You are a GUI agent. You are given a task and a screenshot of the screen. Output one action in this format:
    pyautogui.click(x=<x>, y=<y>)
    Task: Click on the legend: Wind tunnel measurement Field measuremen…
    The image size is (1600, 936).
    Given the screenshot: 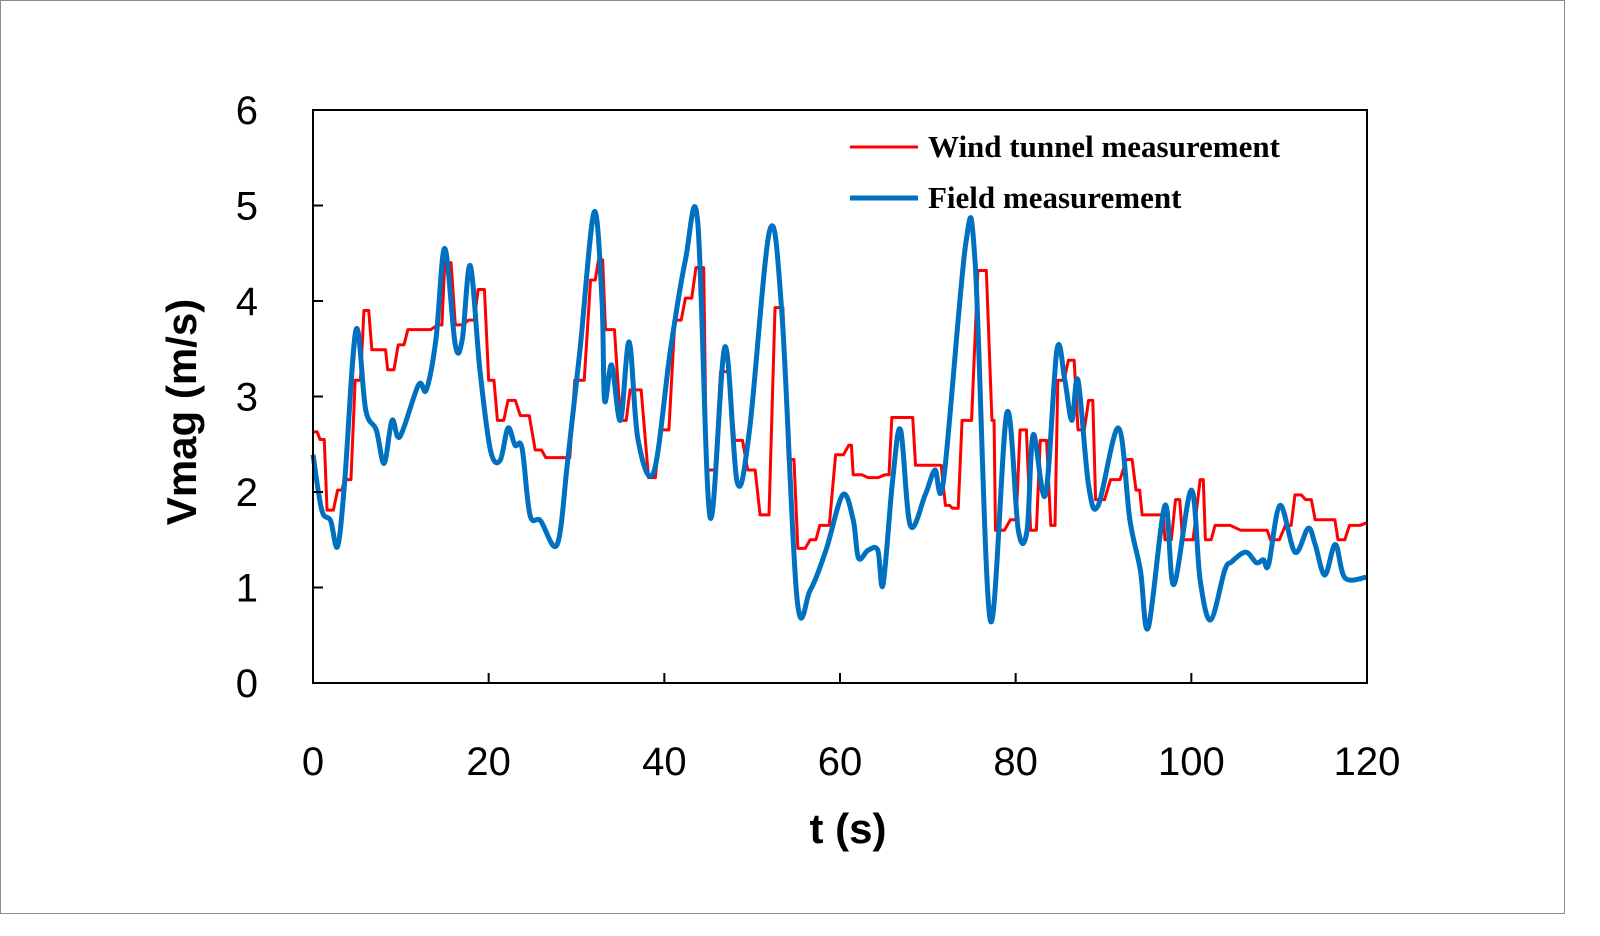 What is the action you would take?
    pyautogui.click(x=1065, y=172)
    